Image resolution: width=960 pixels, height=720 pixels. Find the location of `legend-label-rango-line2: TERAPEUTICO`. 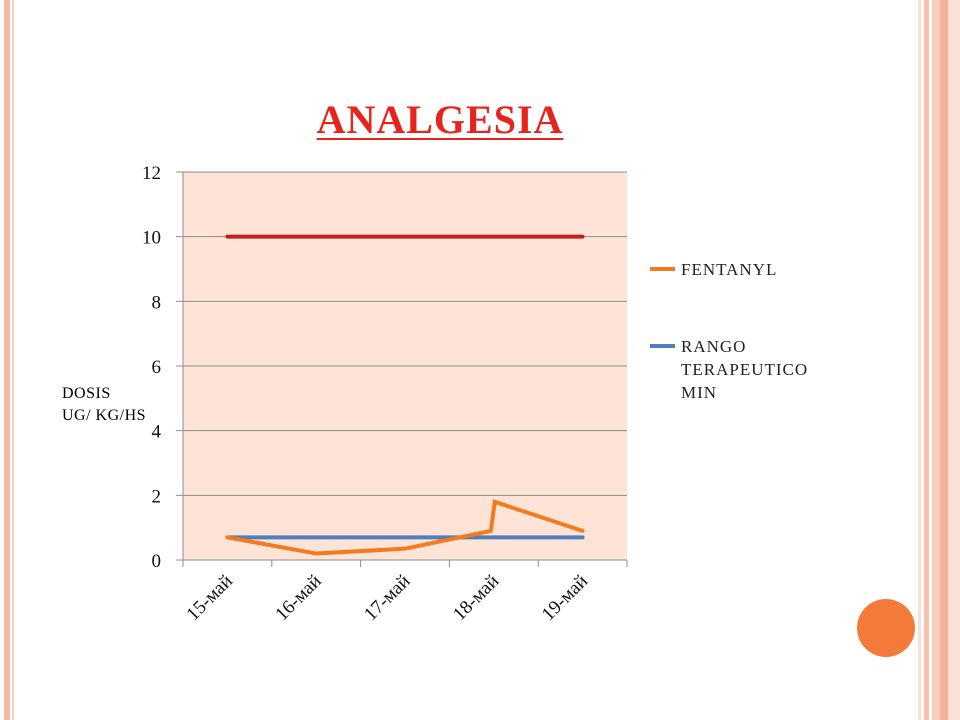

legend-label-rango-line2: TERAPEUTICO is located at coordinates (745, 369).